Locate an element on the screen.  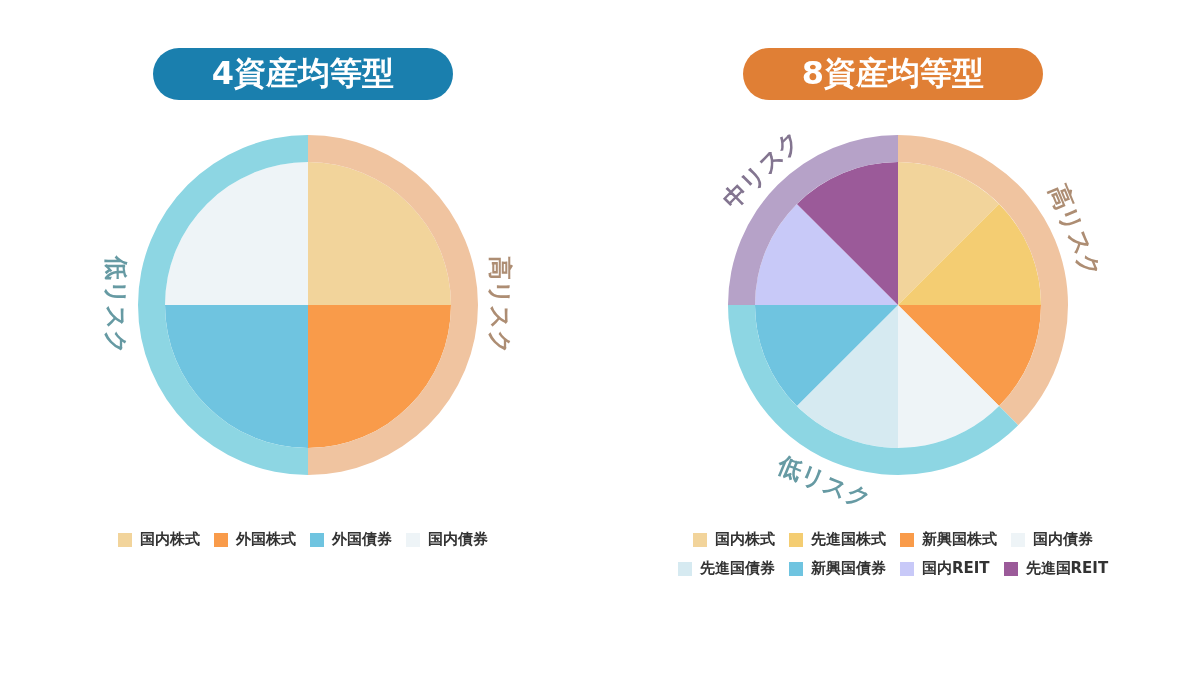
legend-label: 外国債券 is located at coordinates (362, 539).